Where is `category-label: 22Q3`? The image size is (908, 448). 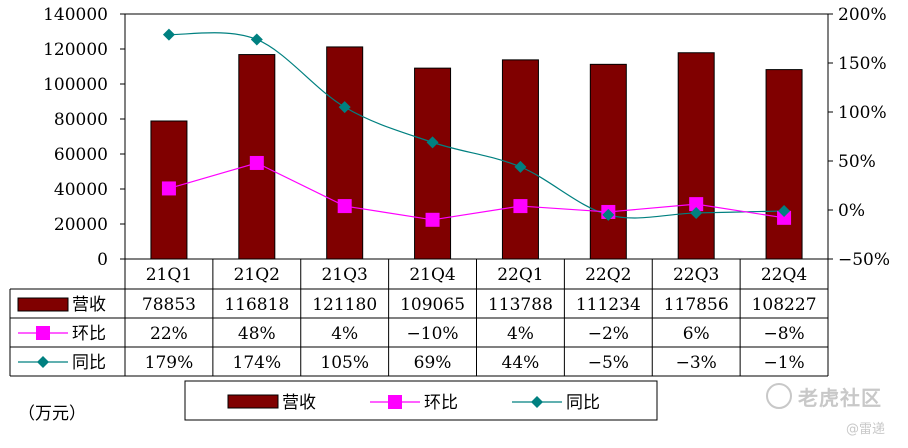 category-label: 22Q3 is located at coordinates (696, 275).